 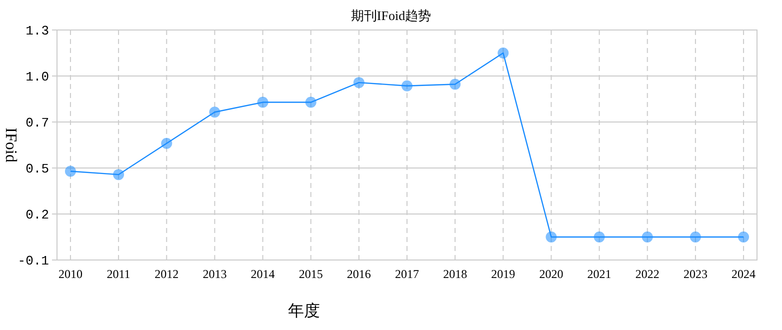 I want to click on x-tick-label: 2016, so click(x=358, y=274).